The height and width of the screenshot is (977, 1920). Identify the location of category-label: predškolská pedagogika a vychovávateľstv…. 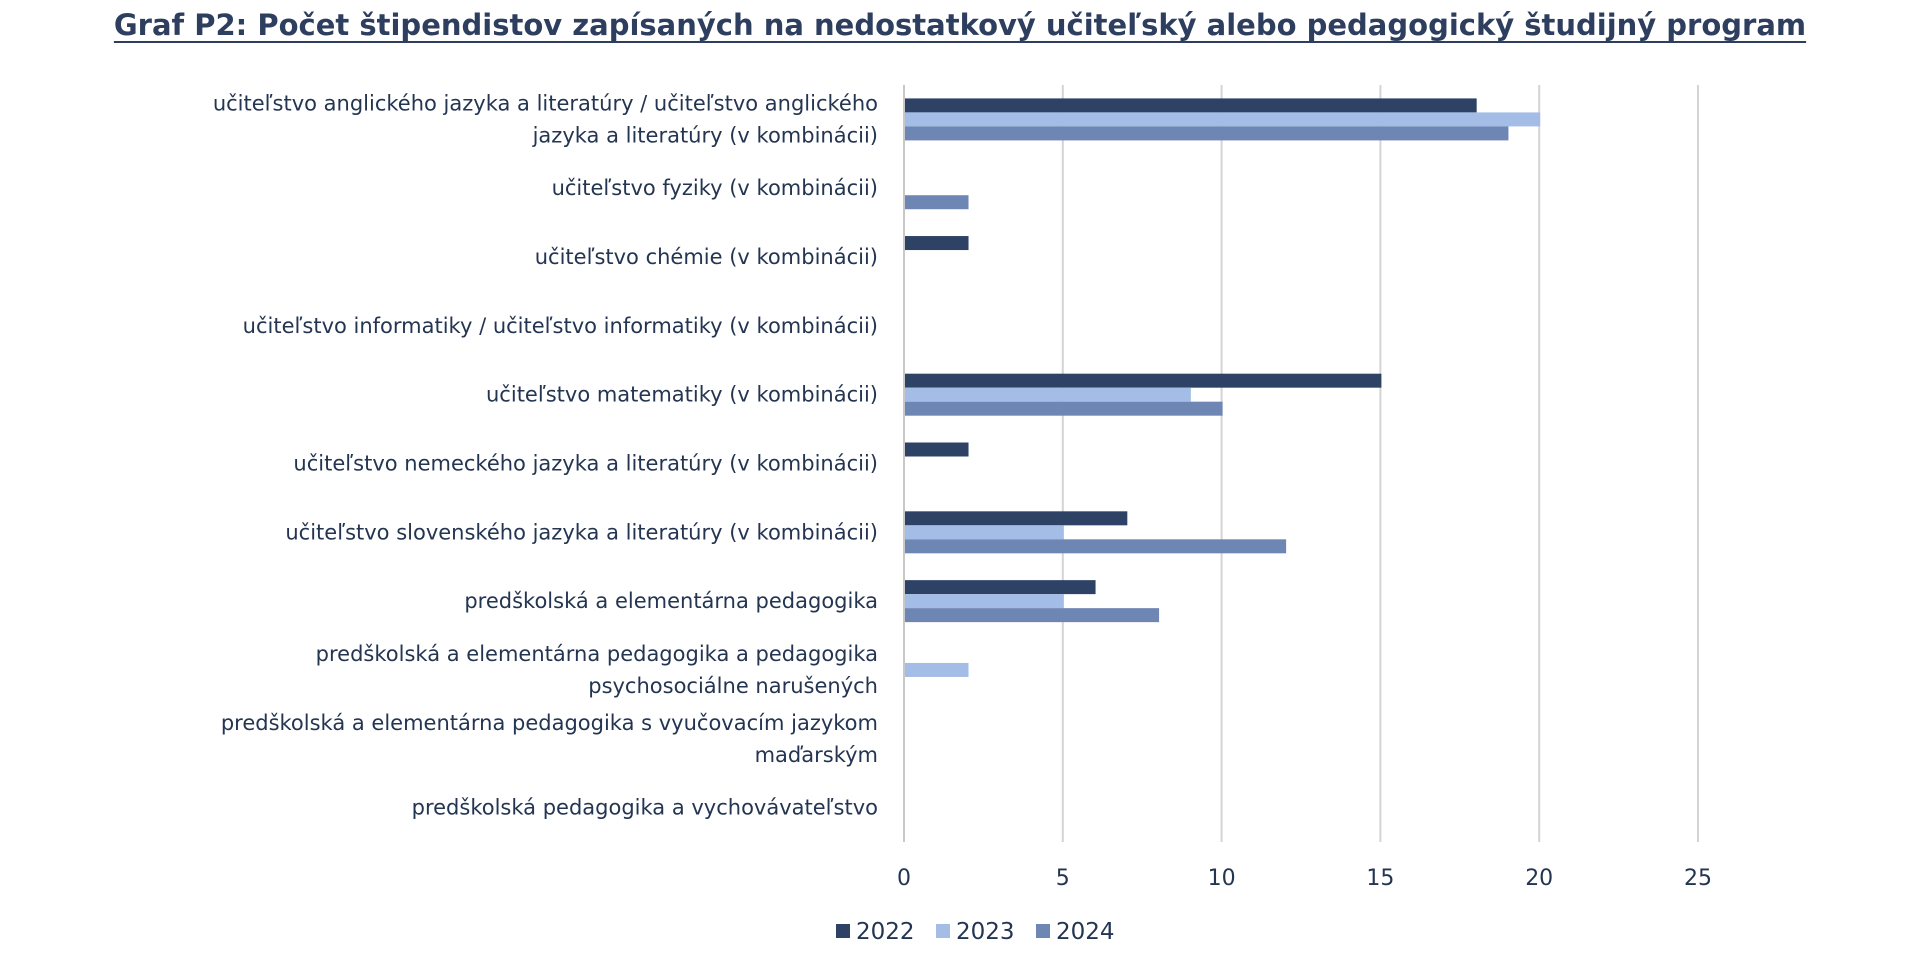
(645, 808).